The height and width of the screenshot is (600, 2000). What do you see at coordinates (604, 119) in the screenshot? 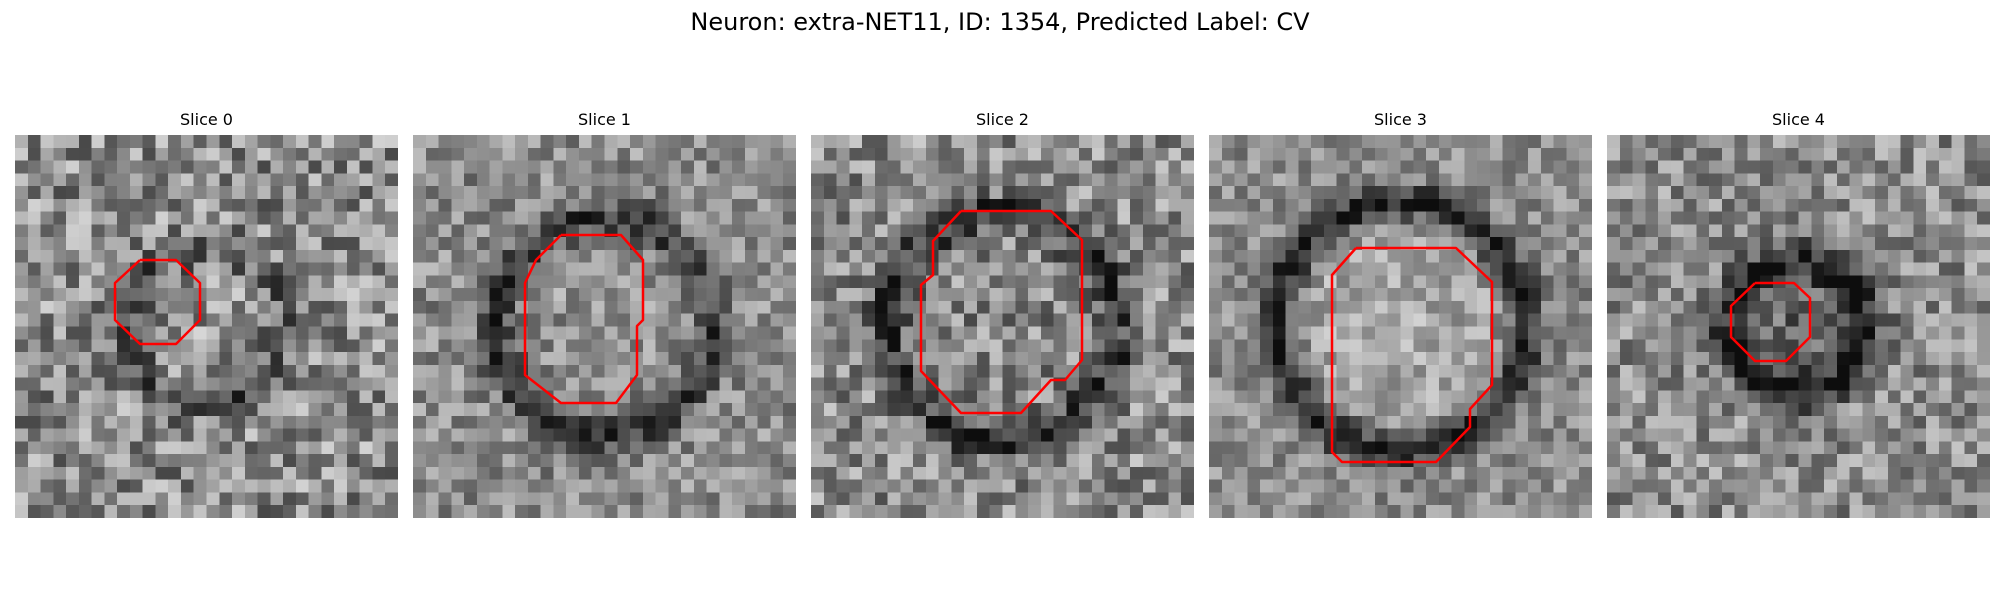
I see `slice-title: Slice 1` at bounding box center [604, 119].